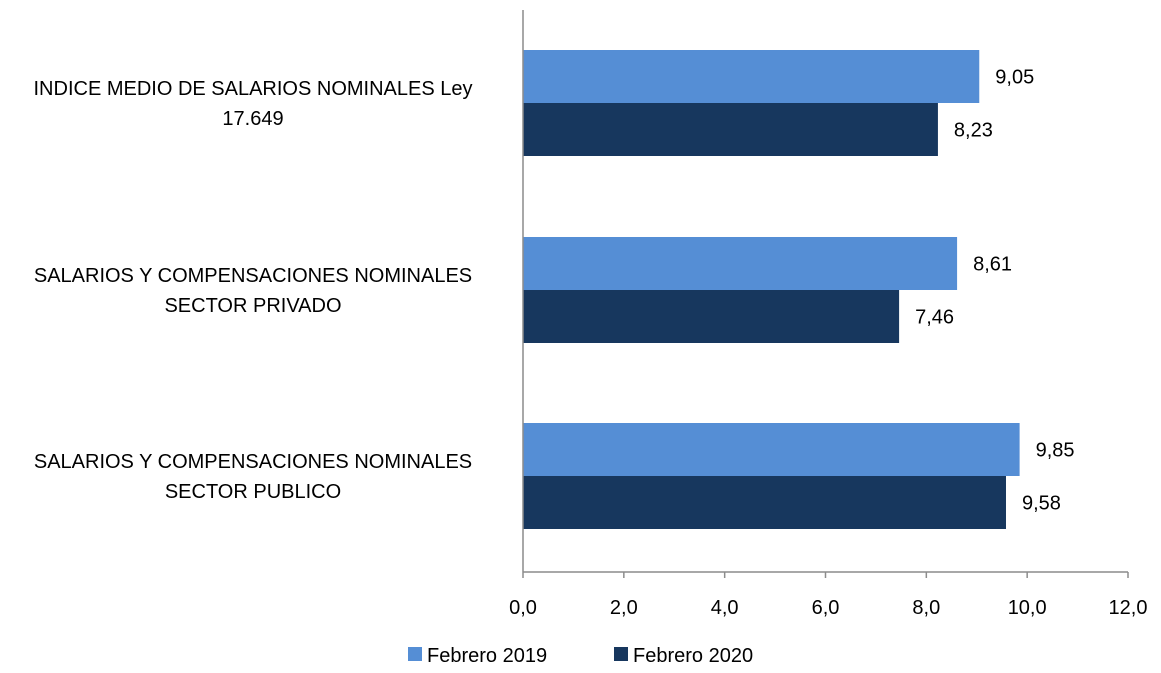 Image resolution: width=1161 pixels, height=673 pixels. I want to click on x-tick-label-7: 12,0, so click(1128, 608).